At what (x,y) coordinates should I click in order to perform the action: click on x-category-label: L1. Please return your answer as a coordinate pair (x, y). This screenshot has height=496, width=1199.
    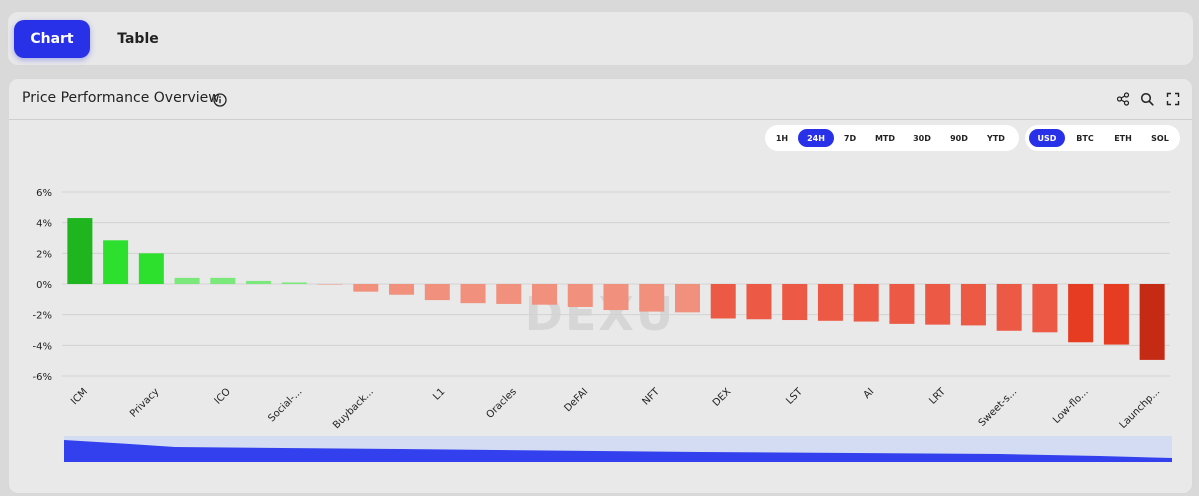
    Looking at the image, I should click on (439, 394).